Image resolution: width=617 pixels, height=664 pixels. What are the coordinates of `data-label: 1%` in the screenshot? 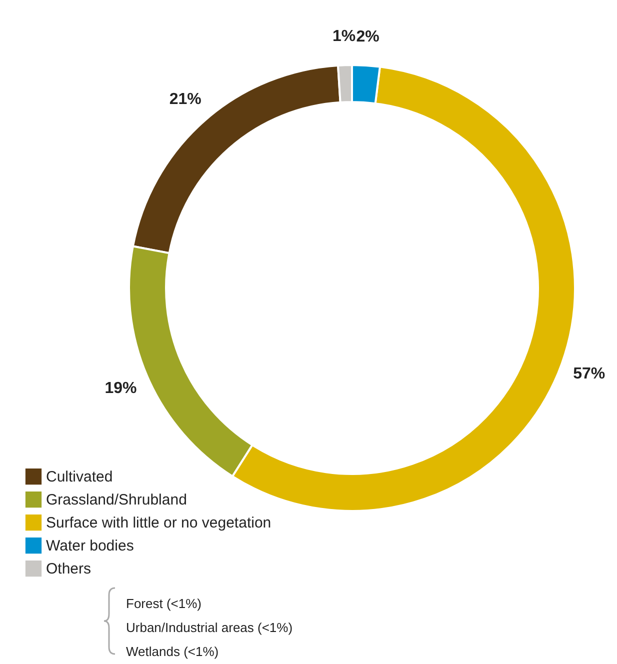 It's located at (344, 37).